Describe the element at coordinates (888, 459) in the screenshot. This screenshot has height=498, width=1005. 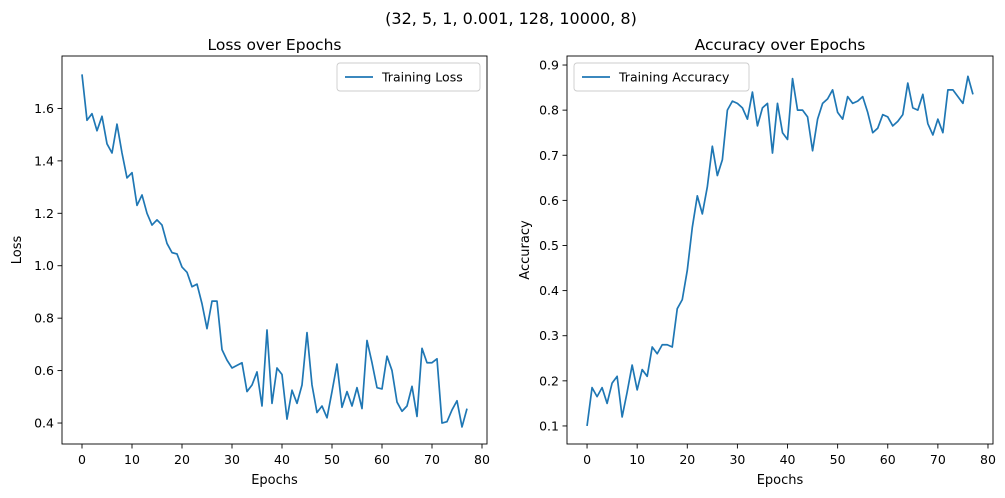
I see `chart-2-x-tick-label: 60` at that location.